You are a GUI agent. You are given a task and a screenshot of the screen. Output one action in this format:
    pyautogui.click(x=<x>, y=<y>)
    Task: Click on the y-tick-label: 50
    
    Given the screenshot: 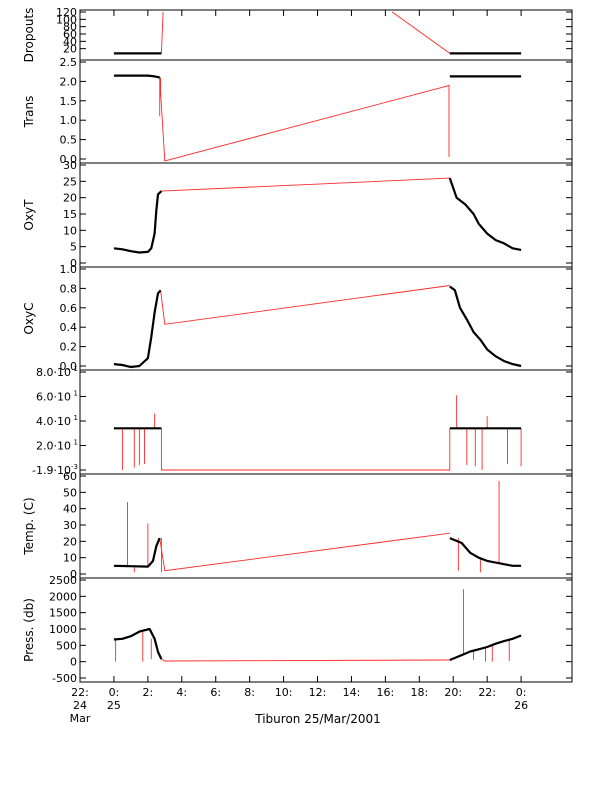 What is the action you would take?
    pyautogui.click(x=70, y=492)
    